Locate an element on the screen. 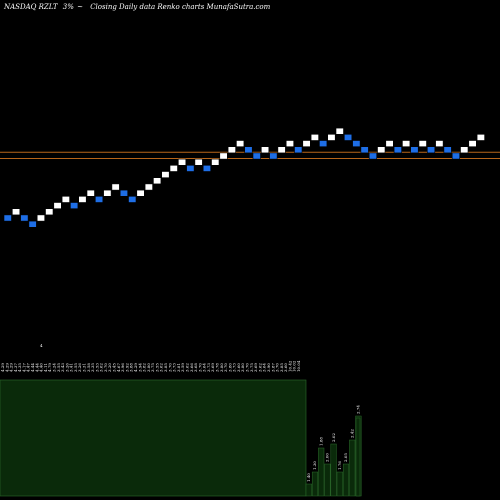  volume-label: 1.76 is located at coordinates (339, 465).